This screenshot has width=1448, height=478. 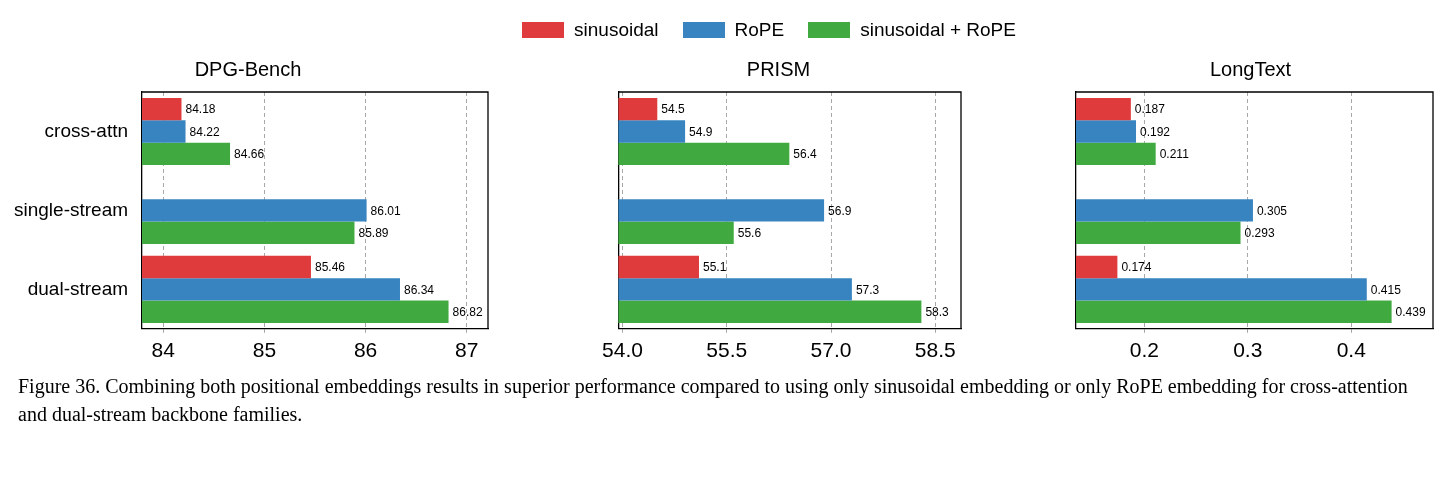 What do you see at coordinates (1155, 131) in the screenshot?
I see `data-label: 0.192` at bounding box center [1155, 131].